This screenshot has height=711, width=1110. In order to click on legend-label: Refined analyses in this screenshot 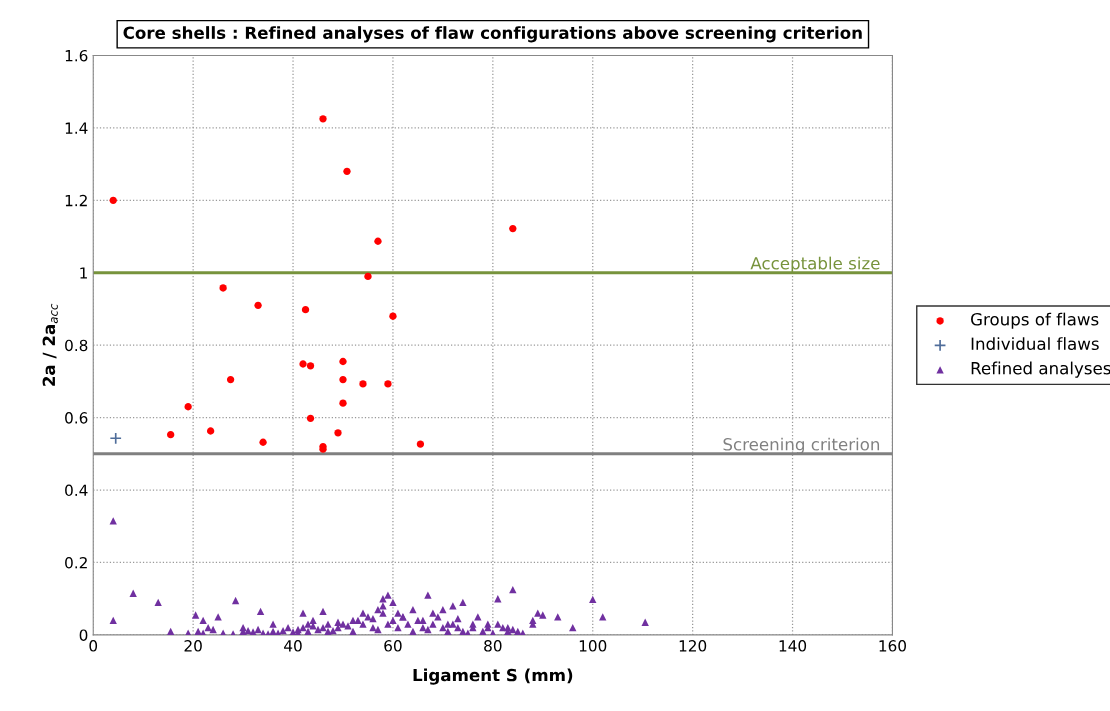, I will do `click(1040, 369)`.